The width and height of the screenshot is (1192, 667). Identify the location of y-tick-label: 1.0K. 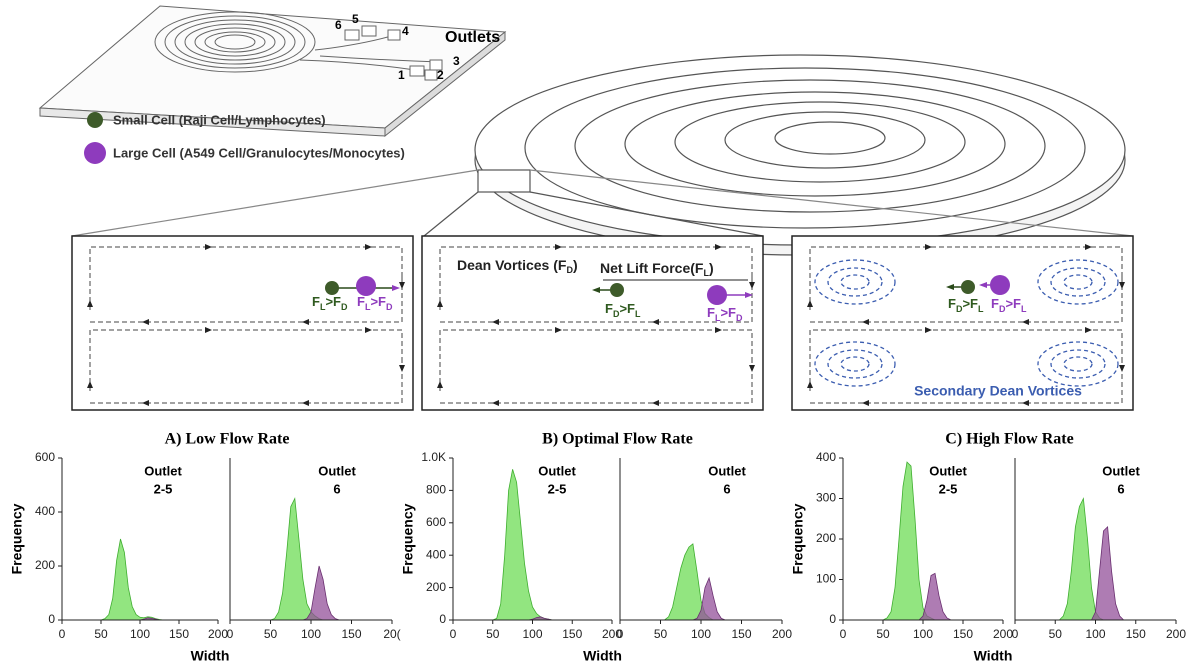
(433, 457).